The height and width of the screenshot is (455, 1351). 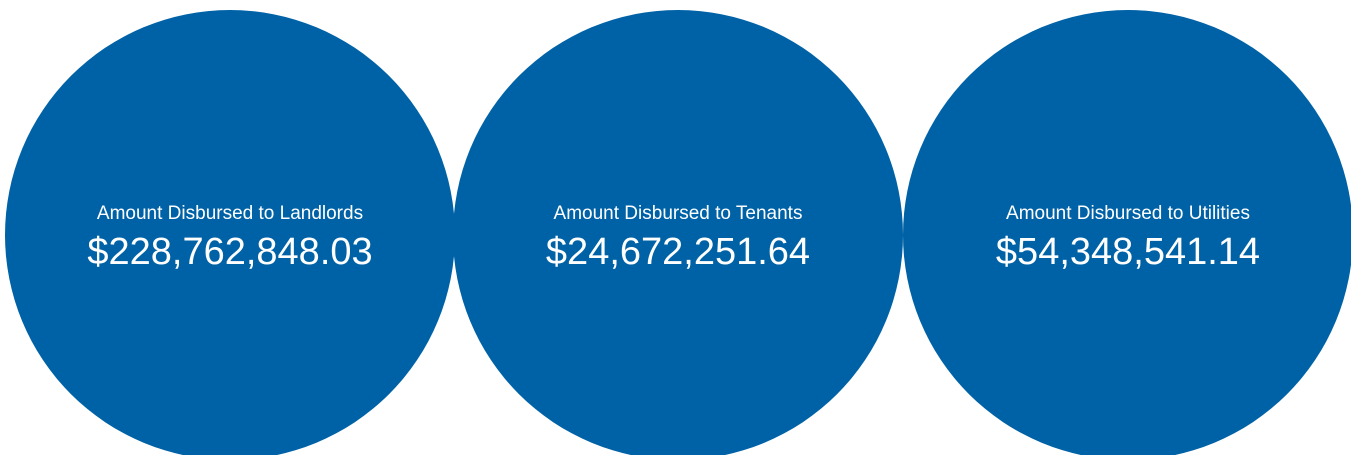 I want to click on kpi-label: Amount Disbursed to Landlords, so click(x=230, y=213).